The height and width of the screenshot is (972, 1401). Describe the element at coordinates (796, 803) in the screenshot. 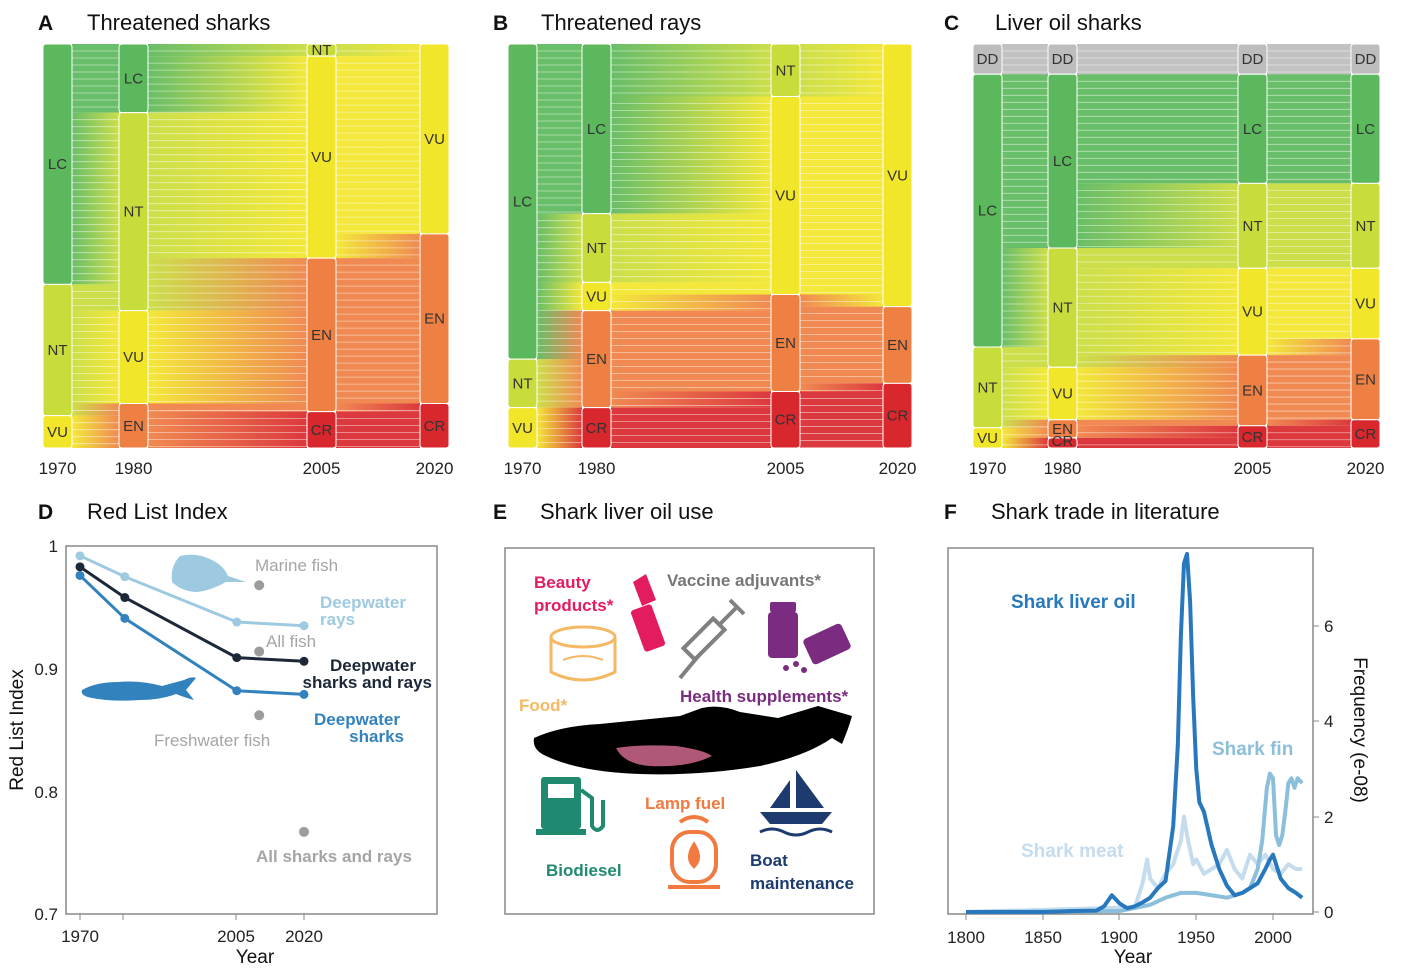

I see `sailboat-icon` at that location.